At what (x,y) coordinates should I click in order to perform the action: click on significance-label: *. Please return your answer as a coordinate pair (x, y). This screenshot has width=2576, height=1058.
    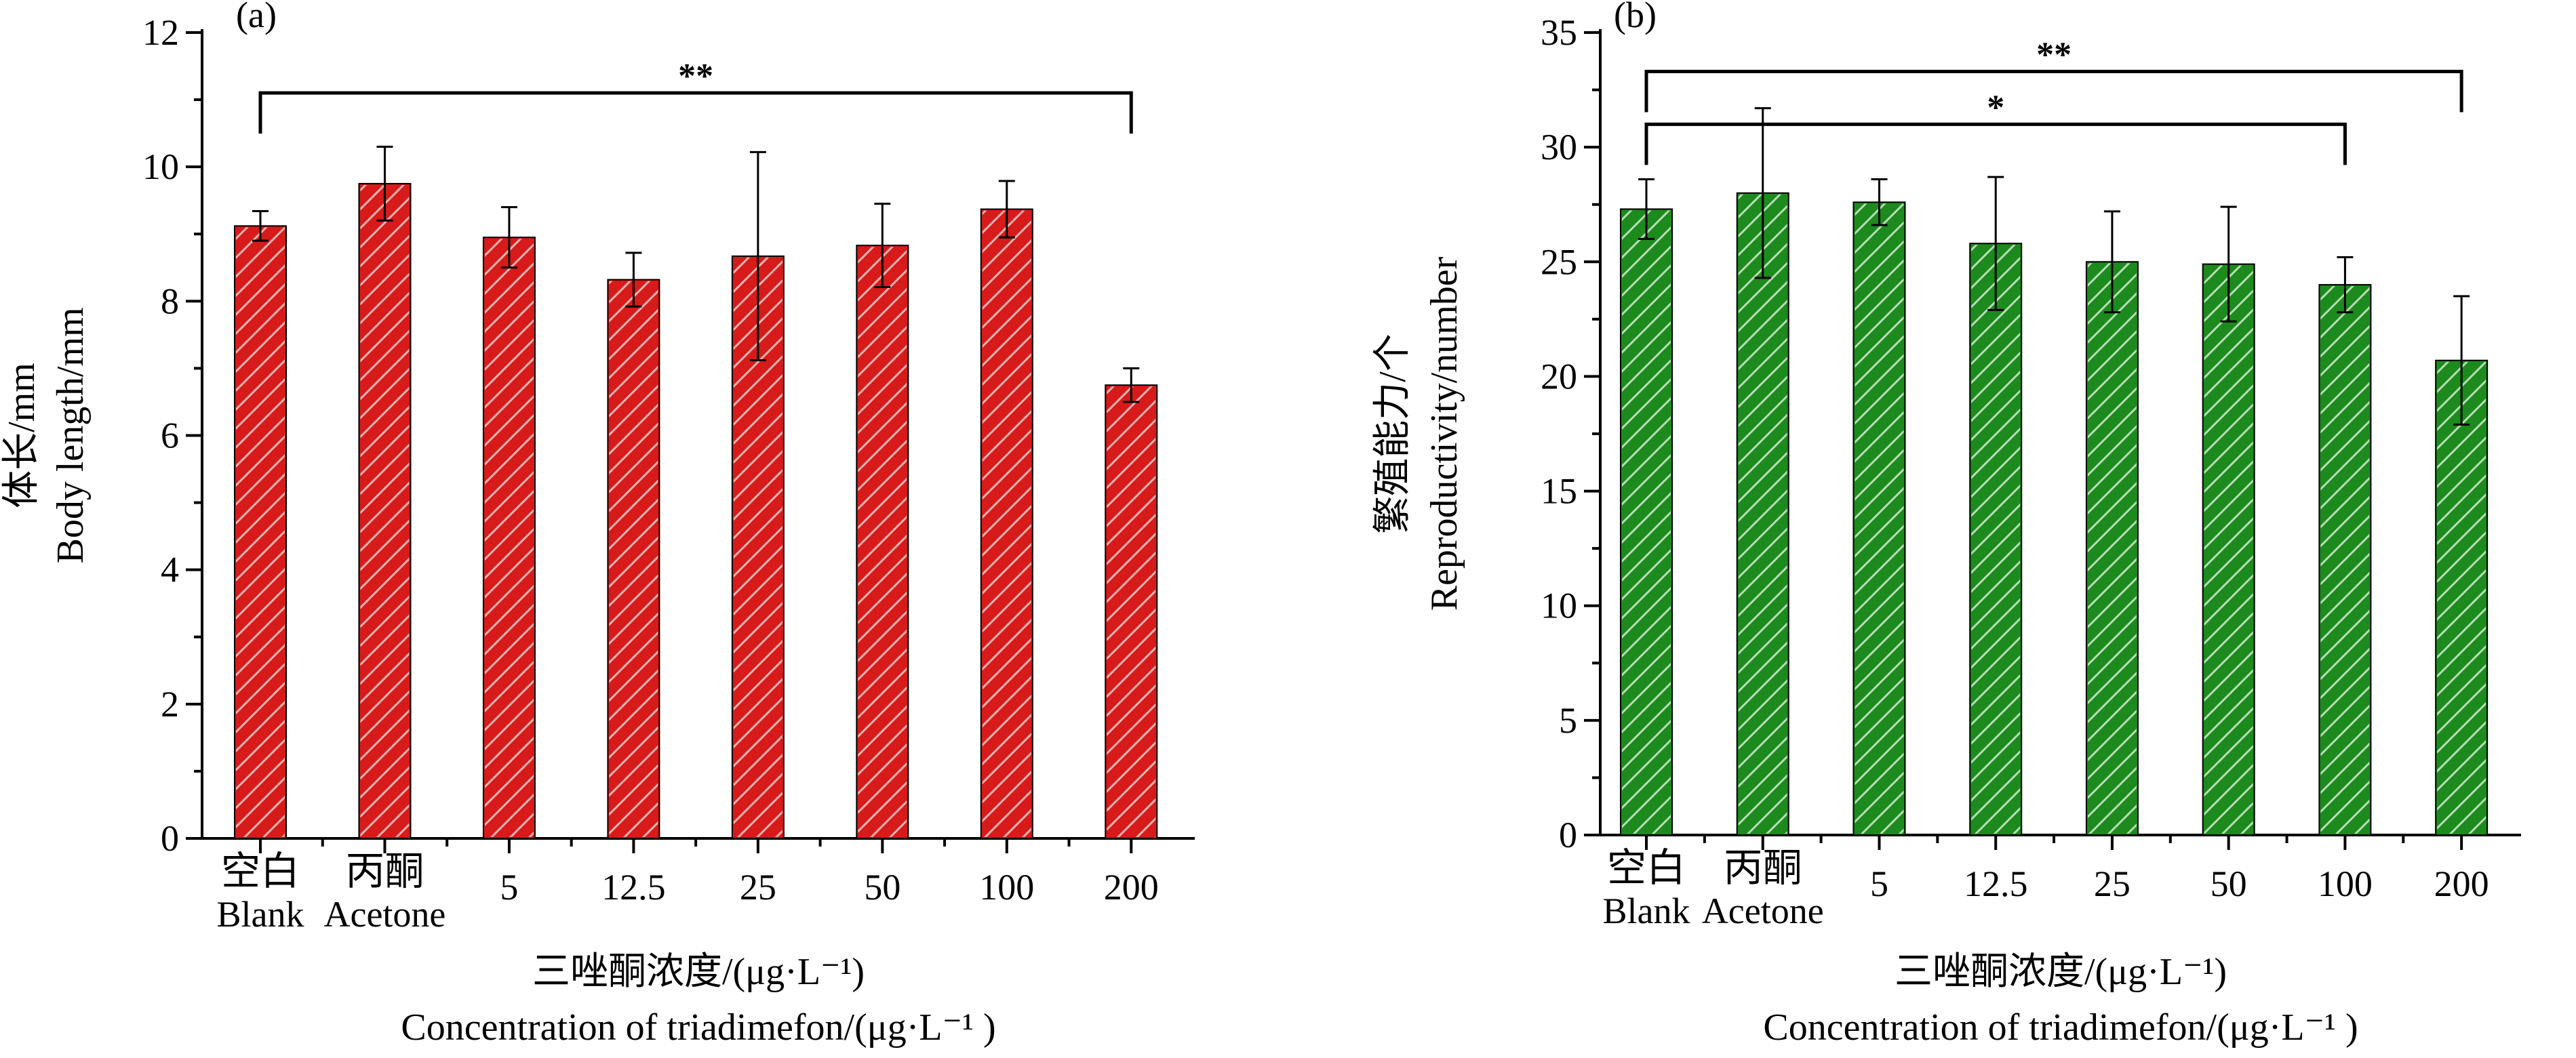
    Looking at the image, I should click on (1995, 107).